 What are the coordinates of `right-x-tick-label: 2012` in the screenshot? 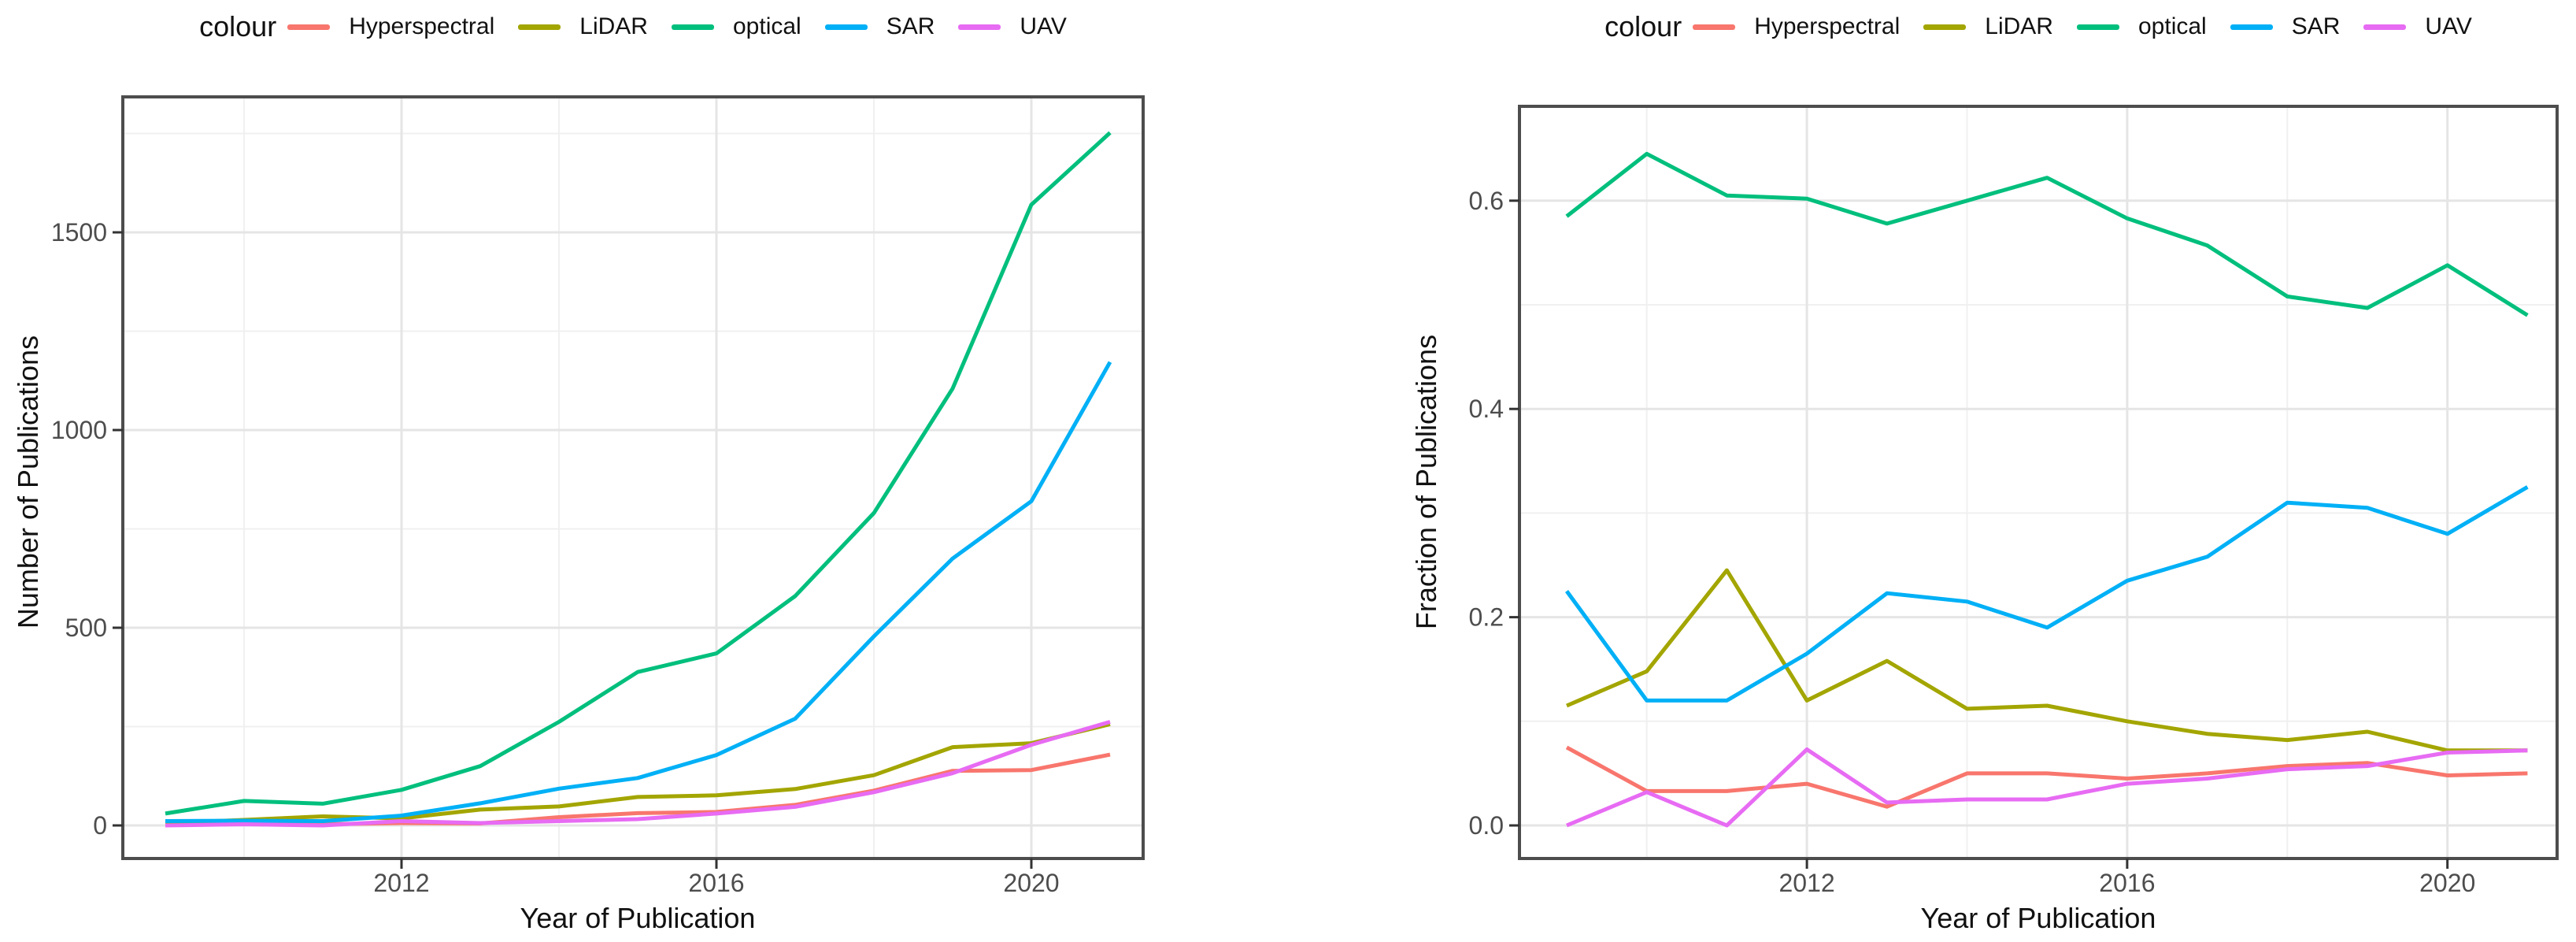 It's located at (1807, 883).